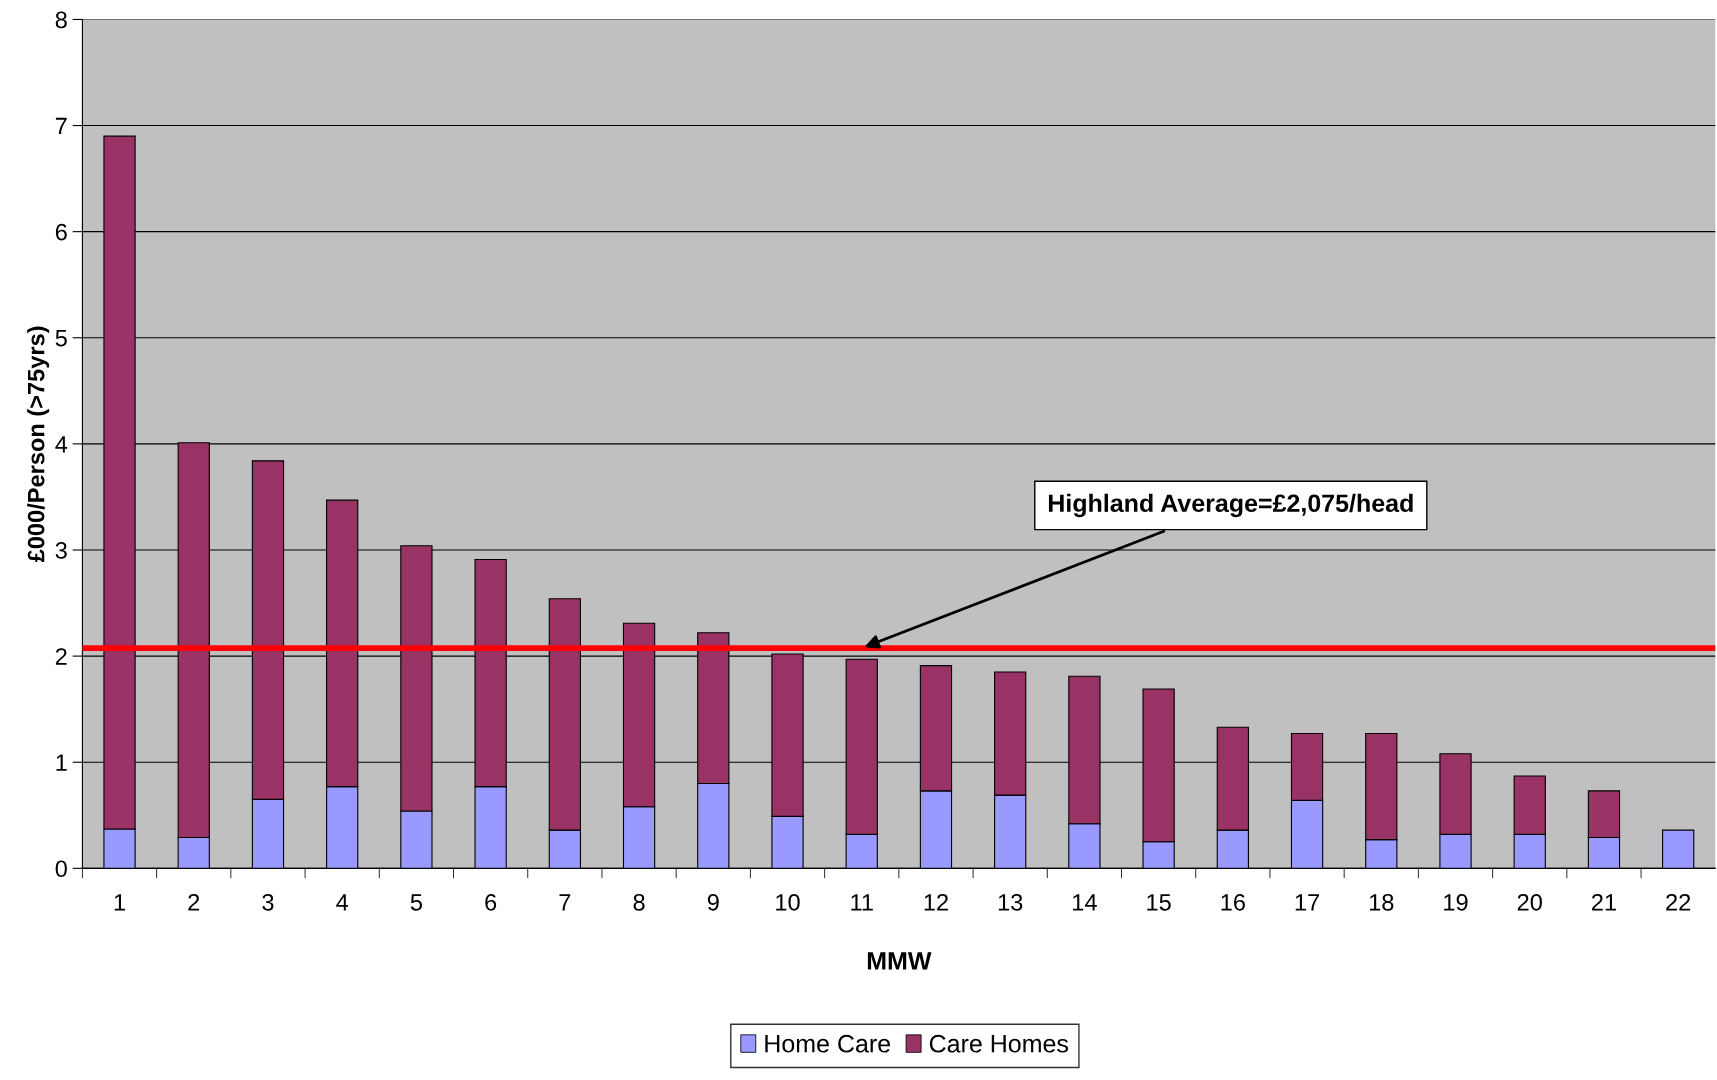  What do you see at coordinates (491, 902) in the screenshot?
I see `x-tick-label: 6` at bounding box center [491, 902].